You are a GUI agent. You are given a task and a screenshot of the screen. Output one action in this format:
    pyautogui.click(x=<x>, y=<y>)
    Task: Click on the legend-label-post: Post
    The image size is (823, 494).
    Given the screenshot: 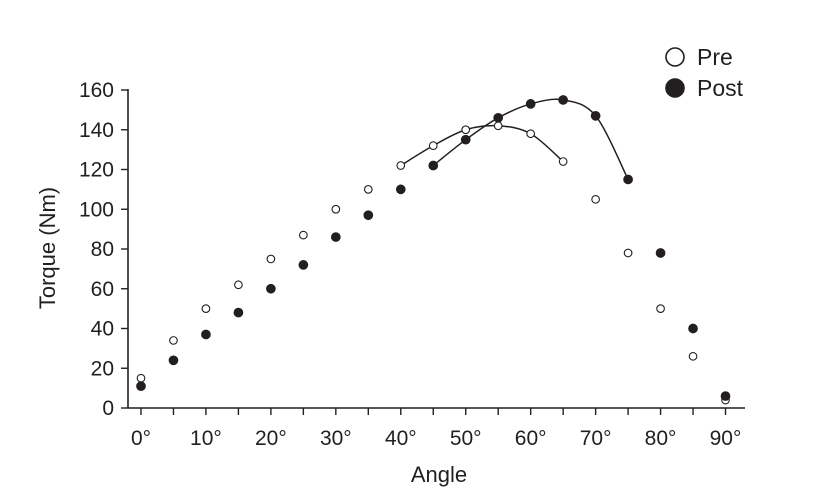 What is the action you would take?
    pyautogui.click(x=720, y=88)
    